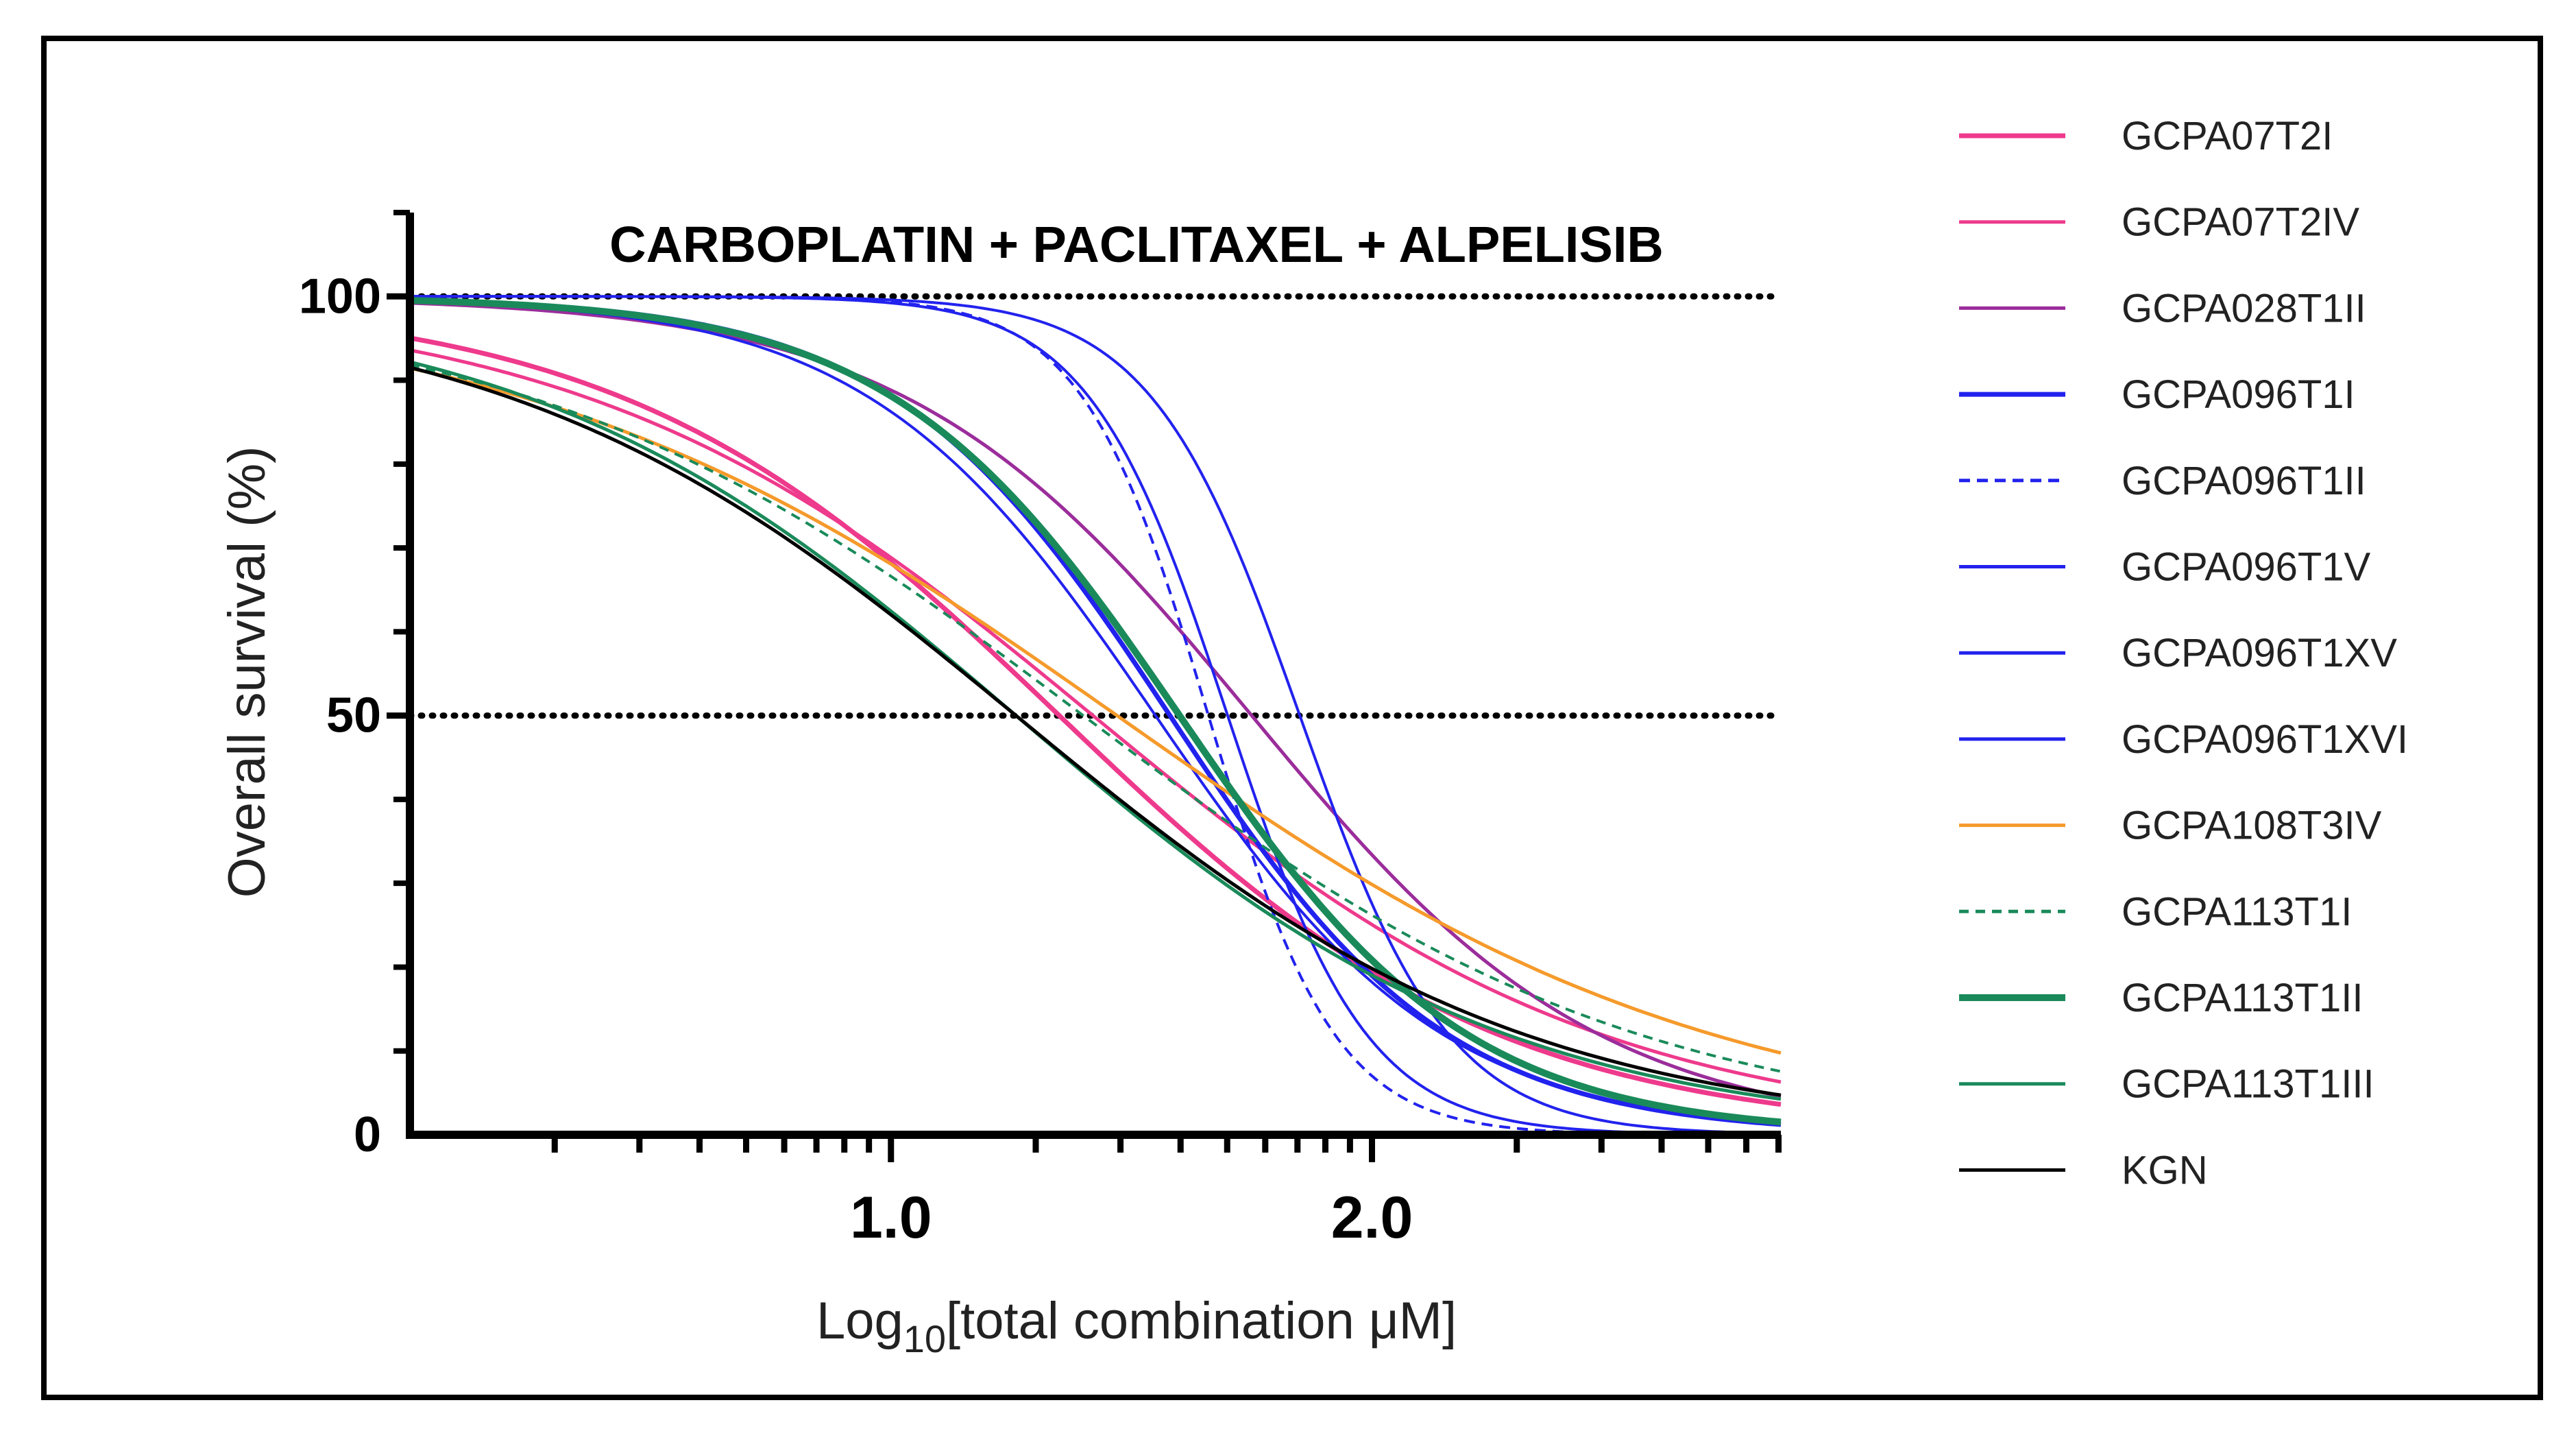 This screenshot has width=2576, height=1455. Describe the element at coordinates (2165, 1170) in the screenshot. I see `legend-label: KGN` at that location.